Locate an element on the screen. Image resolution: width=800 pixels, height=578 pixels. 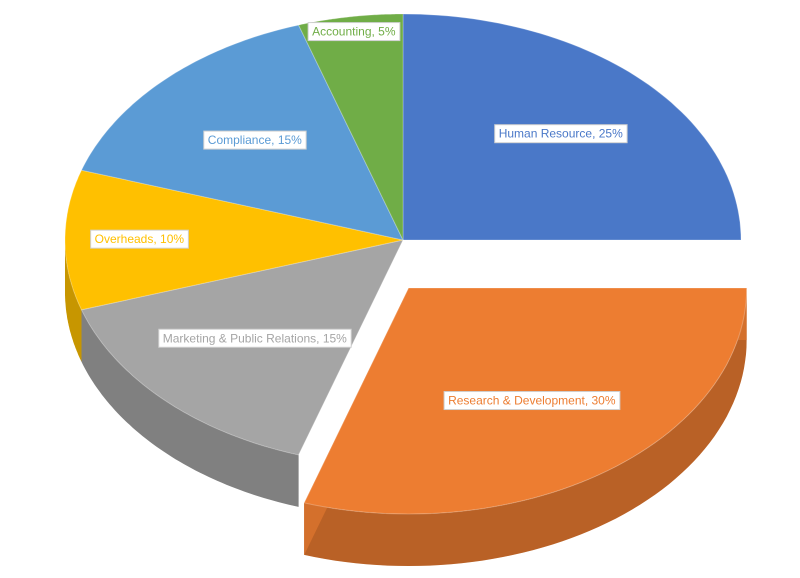
data-label: Research & Development, 30% is located at coordinates (532, 401).